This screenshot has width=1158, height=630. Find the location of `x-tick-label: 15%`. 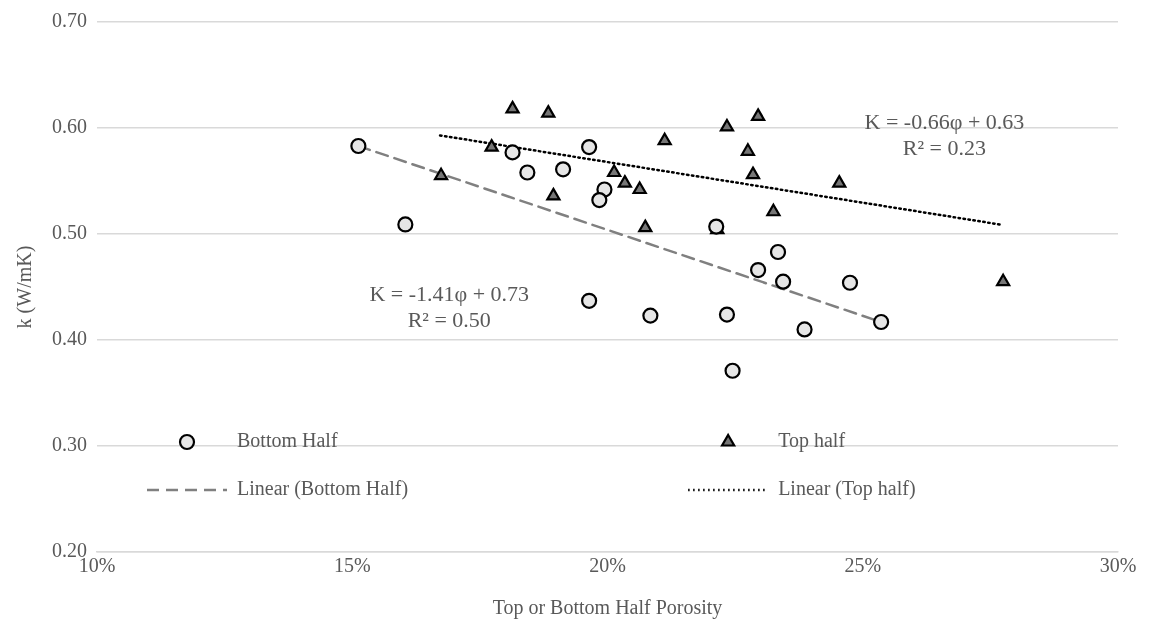

x-tick-label: 15% is located at coordinates (352, 565).